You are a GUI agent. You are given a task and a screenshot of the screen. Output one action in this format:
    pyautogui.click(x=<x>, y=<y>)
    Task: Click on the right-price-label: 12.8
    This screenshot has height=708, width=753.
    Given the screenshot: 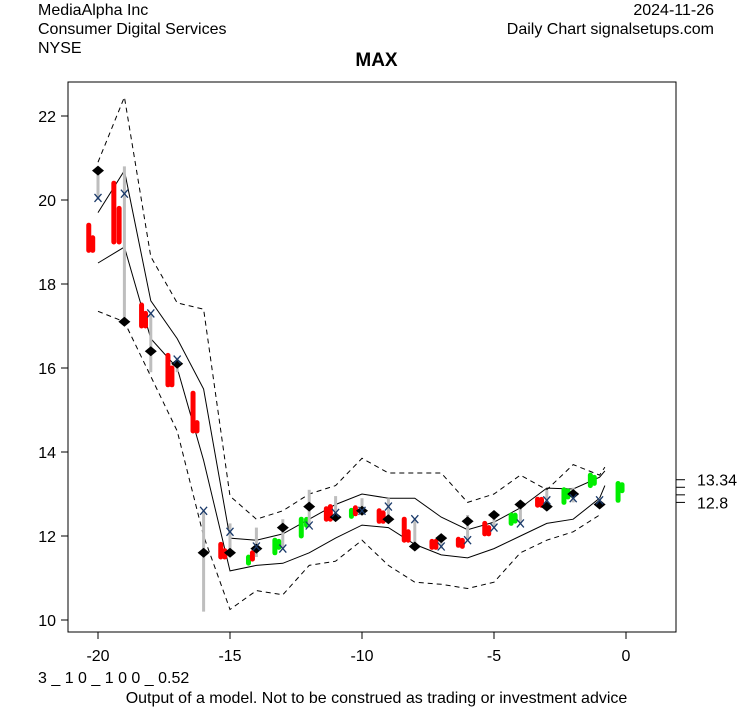 What is the action you would take?
    pyautogui.click(x=712, y=503)
    